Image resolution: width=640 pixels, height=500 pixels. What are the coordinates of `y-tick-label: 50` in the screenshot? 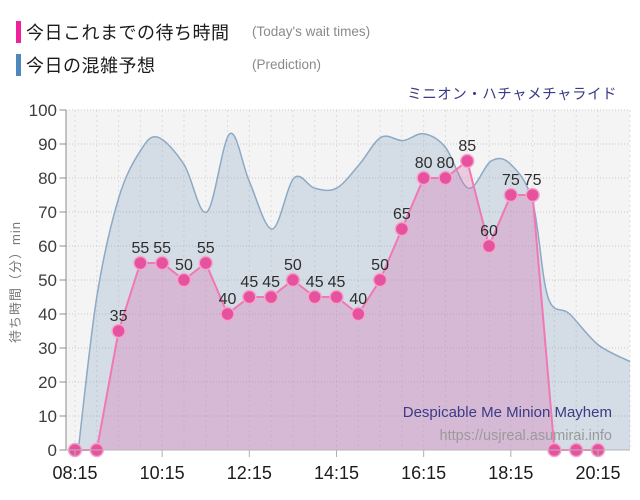 It's located at (47, 280).